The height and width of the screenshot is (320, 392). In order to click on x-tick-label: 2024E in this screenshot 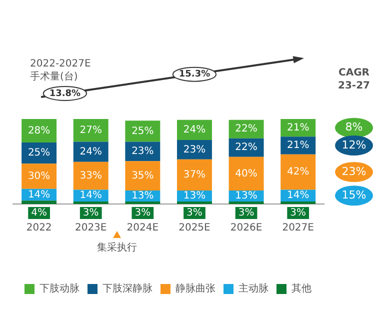, I will do `click(142, 228)`.